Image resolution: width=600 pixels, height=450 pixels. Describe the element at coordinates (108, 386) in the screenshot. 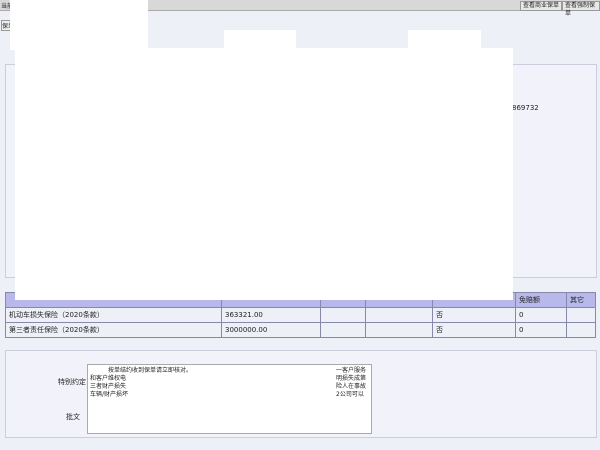

I see `text-line: 三者财产损失` at that location.